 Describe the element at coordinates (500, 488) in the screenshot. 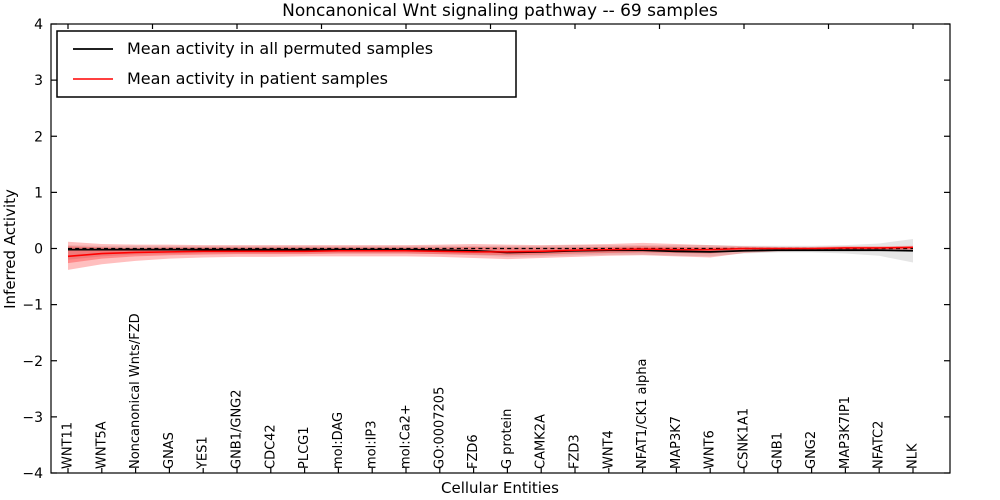

I see `x-axis-label: Cellular Entities` at that location.